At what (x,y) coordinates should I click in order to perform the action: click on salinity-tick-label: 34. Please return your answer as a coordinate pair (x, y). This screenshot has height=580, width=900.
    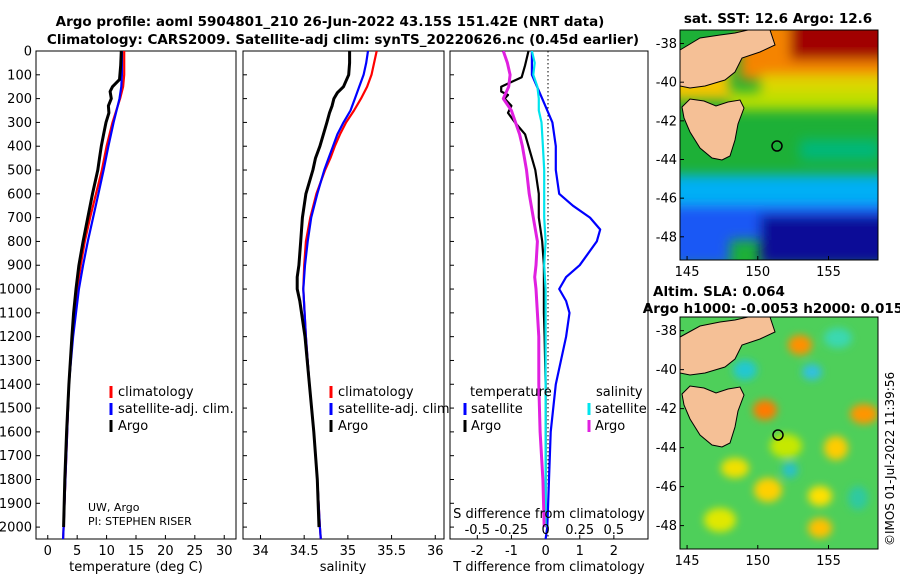
    Looking at the image, I should click on (260, 551).